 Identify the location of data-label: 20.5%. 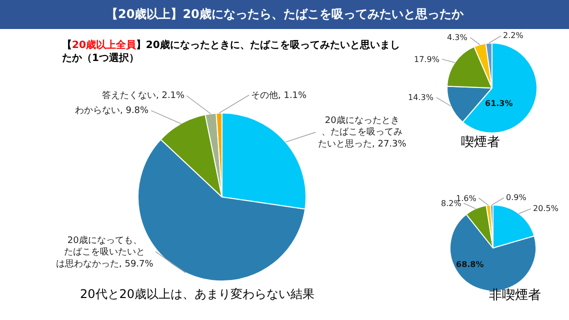
(546, 208).